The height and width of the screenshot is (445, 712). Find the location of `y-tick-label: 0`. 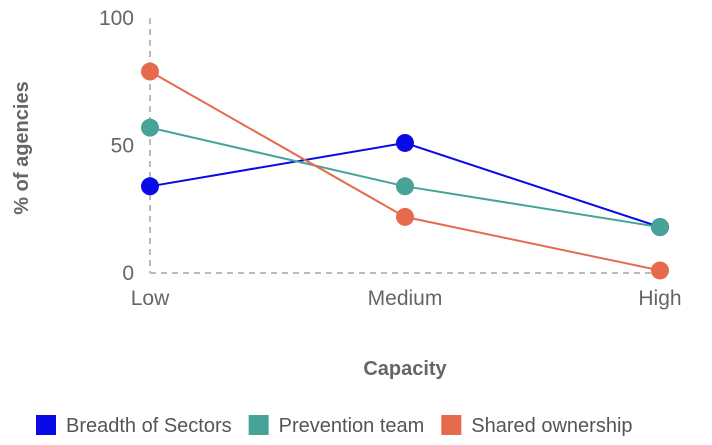

y-tick-label: 0 is located at coordinates (128, 273).